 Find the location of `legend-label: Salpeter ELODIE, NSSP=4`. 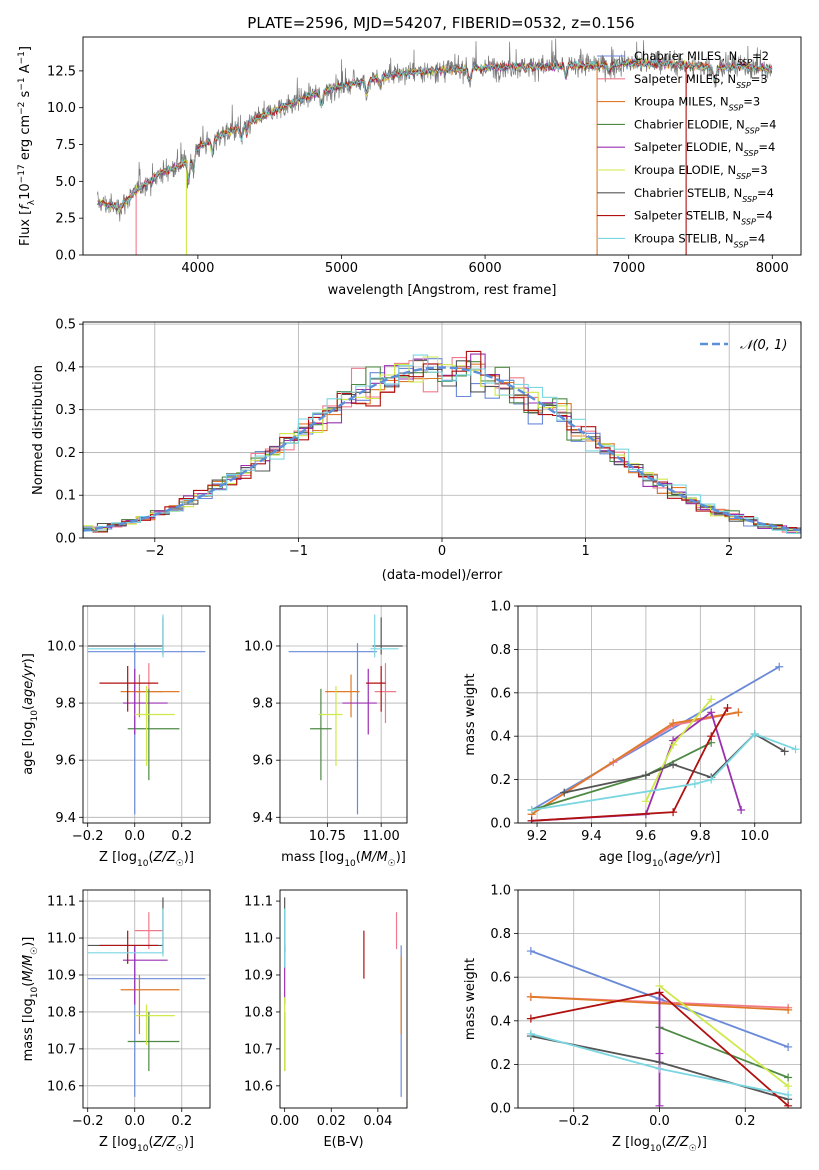

legend-label: Salpeter ELODIE, NSSP=4 is located at coordinates (704, 149).